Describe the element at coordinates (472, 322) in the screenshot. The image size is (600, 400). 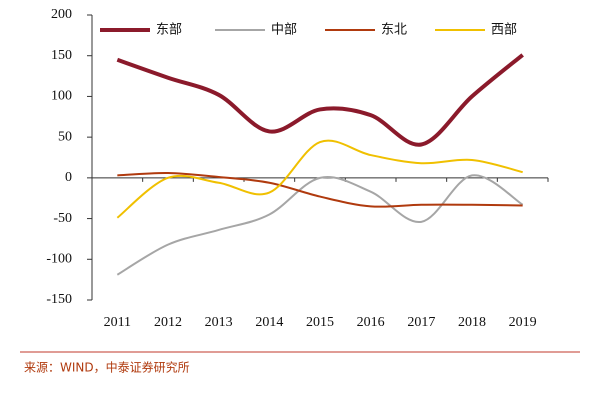
I see `x-tick-label: 2018` at that location.